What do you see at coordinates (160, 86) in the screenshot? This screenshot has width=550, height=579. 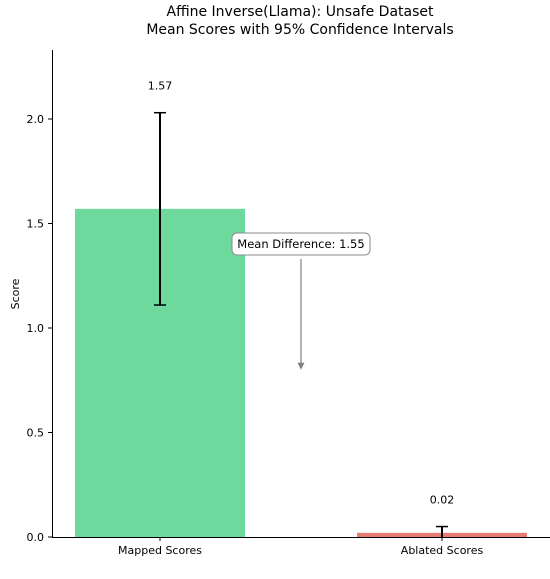 I see `value-label-mapped-scores: 1.57` at bounding box center [160, 86].